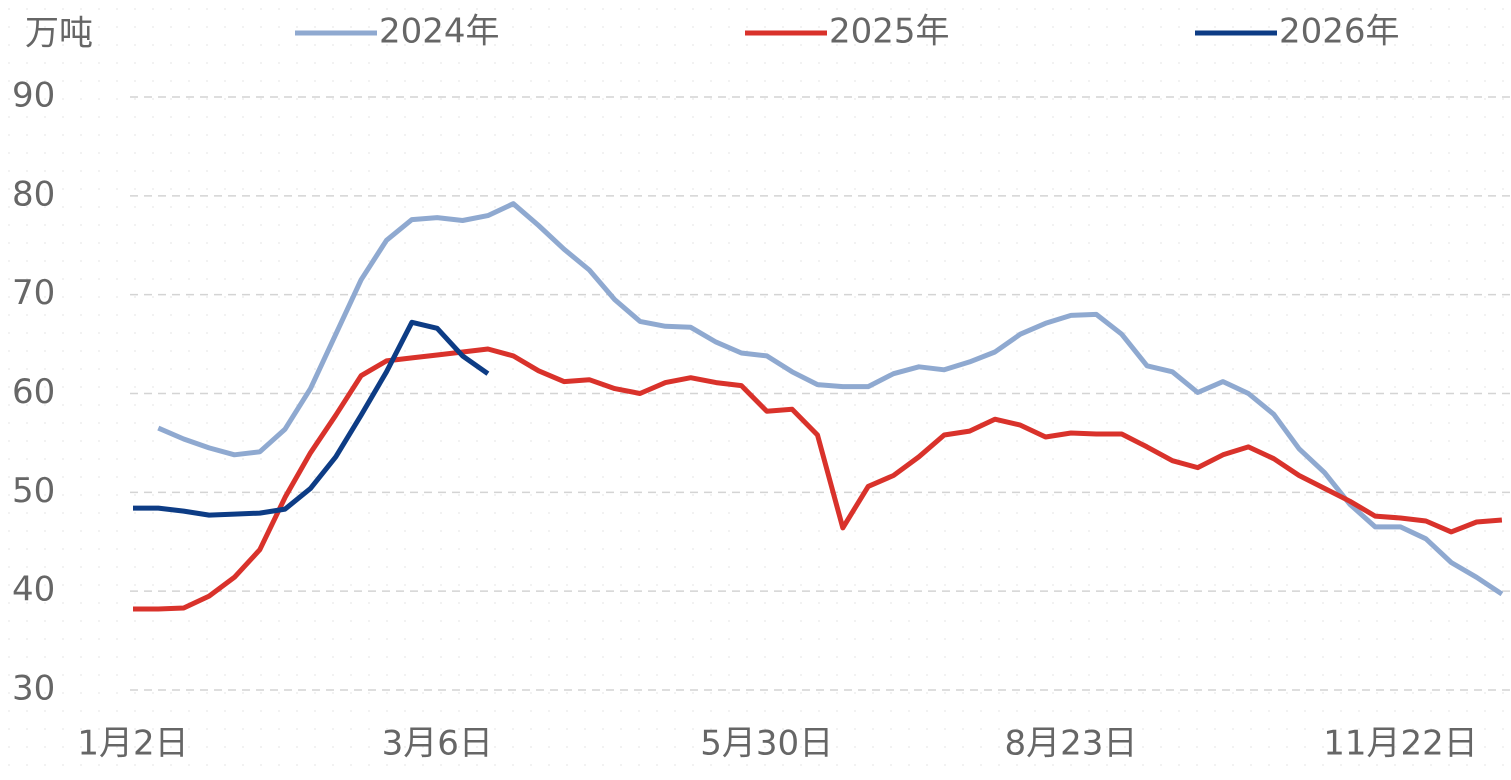 This screenshot has height=780, width=1511. I want to click on x-tick-label: 11月22日, so click(1400, 744).